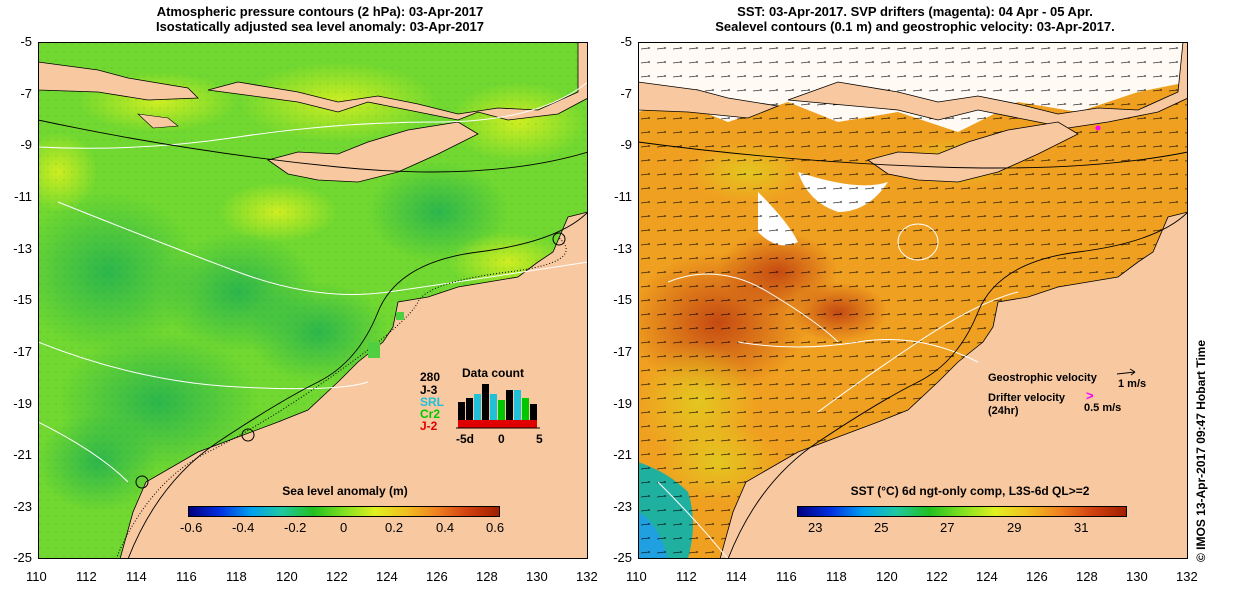 The width and height of the screenshot is (1250, 590). I want to click on bathymetry-contour, so click(313, 146).